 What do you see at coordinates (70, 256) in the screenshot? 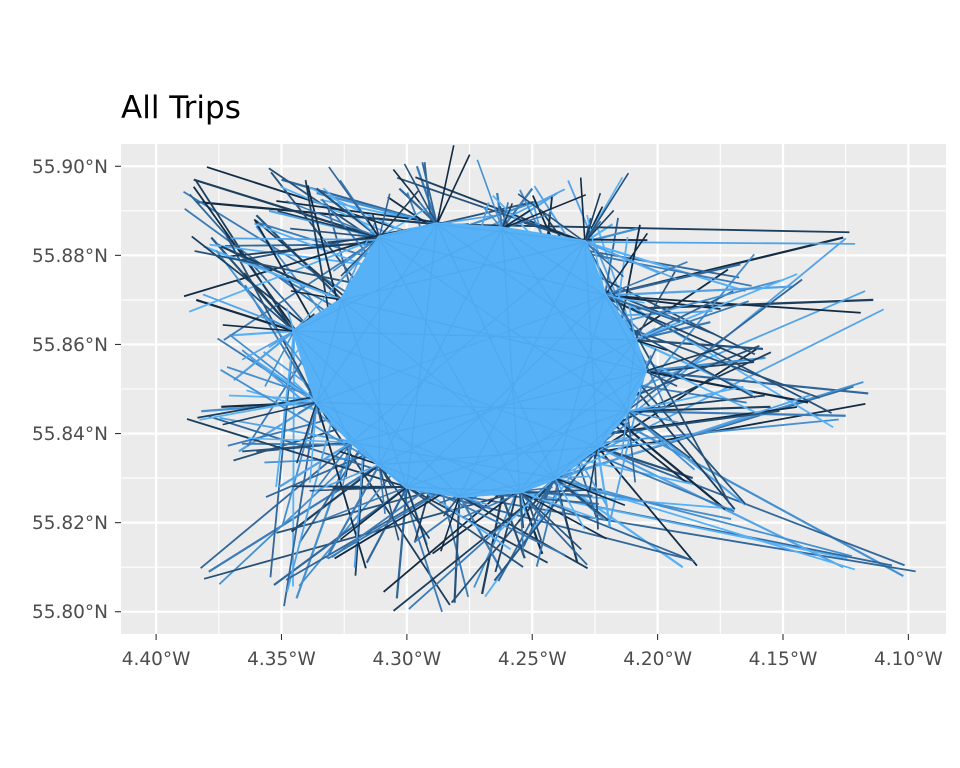
I see `y-tick-label: 55.88°N` at bounding box center [70, 256].